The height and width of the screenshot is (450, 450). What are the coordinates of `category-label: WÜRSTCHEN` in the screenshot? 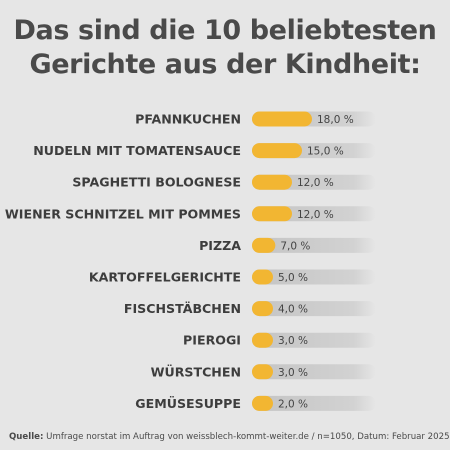 It's located at (196, 371).